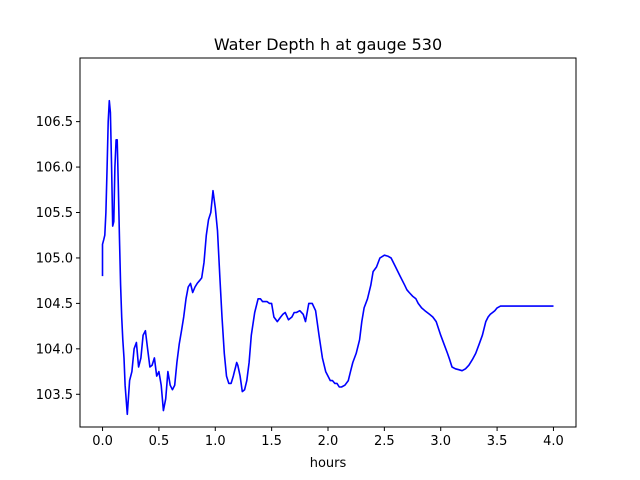 The height and width of the screenshot is (480, 640). What do you see at coordinates (328, 463) in the screenshot?
I see `x-axis-label: hours` at bounding box center [328, 463].